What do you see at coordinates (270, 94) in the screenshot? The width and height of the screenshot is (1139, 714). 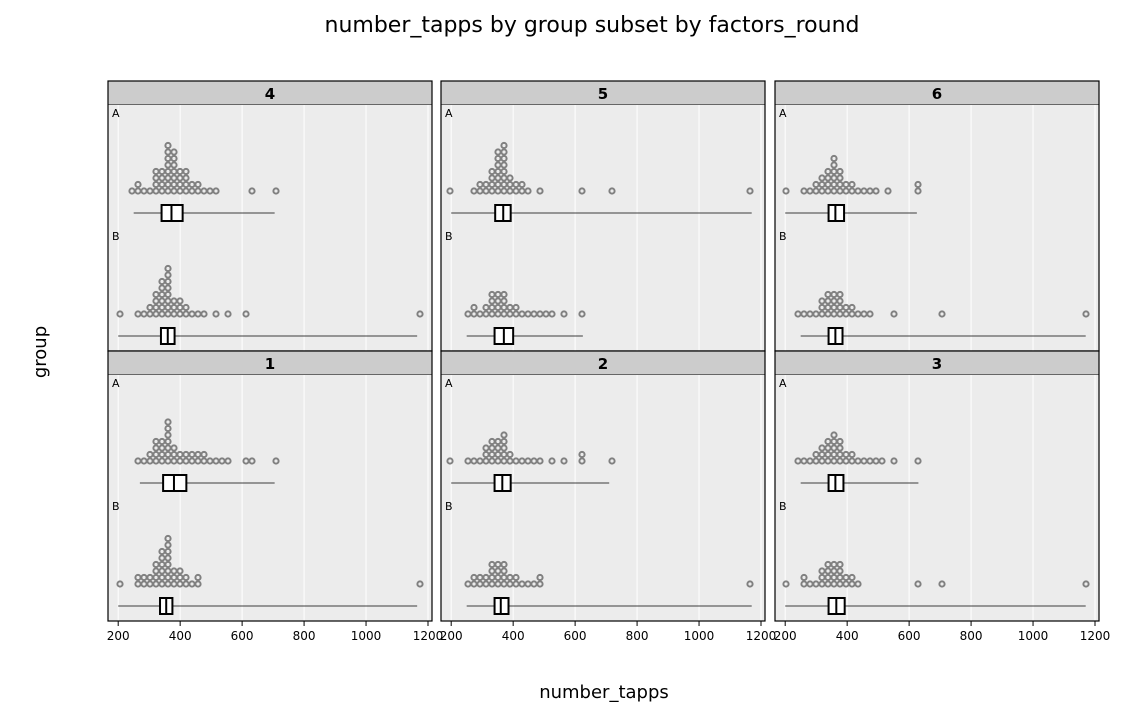 I see `panel-strip-label: 4` at bounding box center [270, 94].